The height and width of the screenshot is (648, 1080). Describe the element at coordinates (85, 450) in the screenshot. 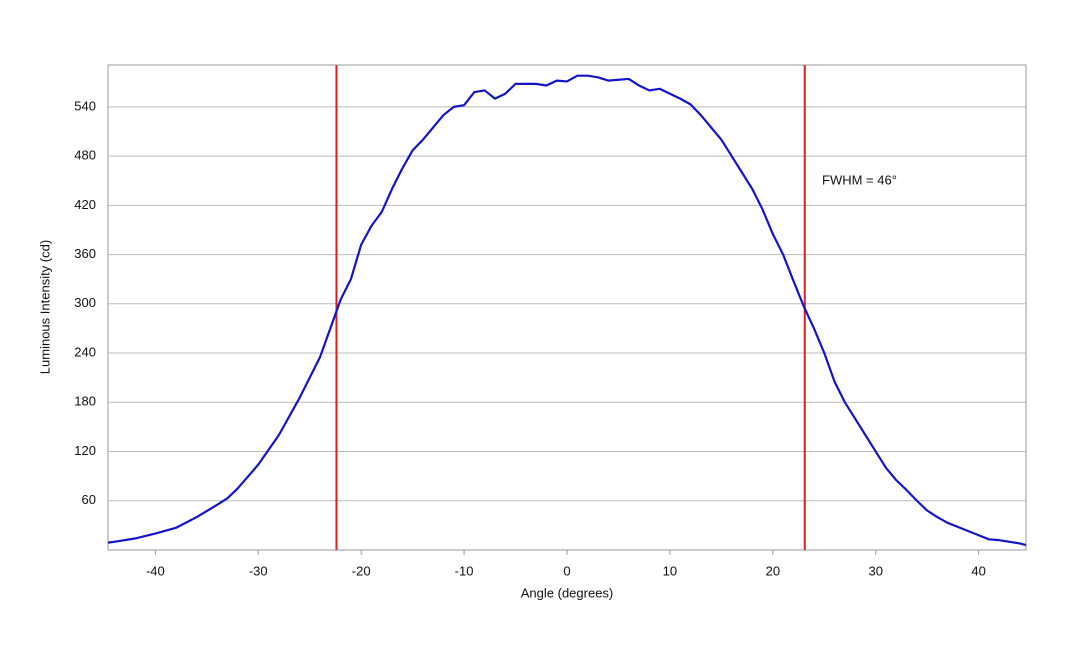

I see `y-tick-label: 120` at that location.